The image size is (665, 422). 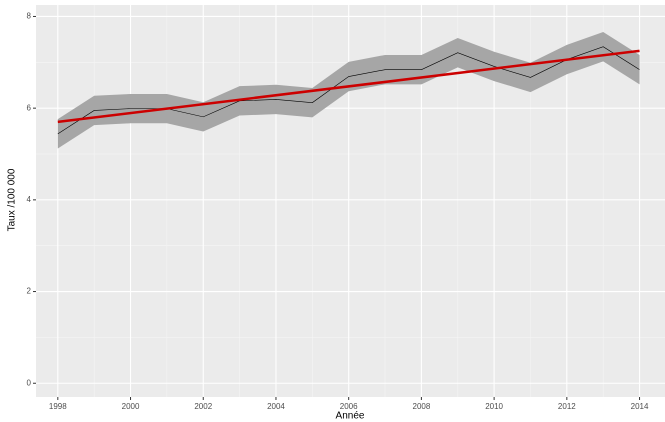 What do you see at coordinates (276, 406) in the screenshot?
I see `x-tick-label: 2004` at bounding box center [276, 406].